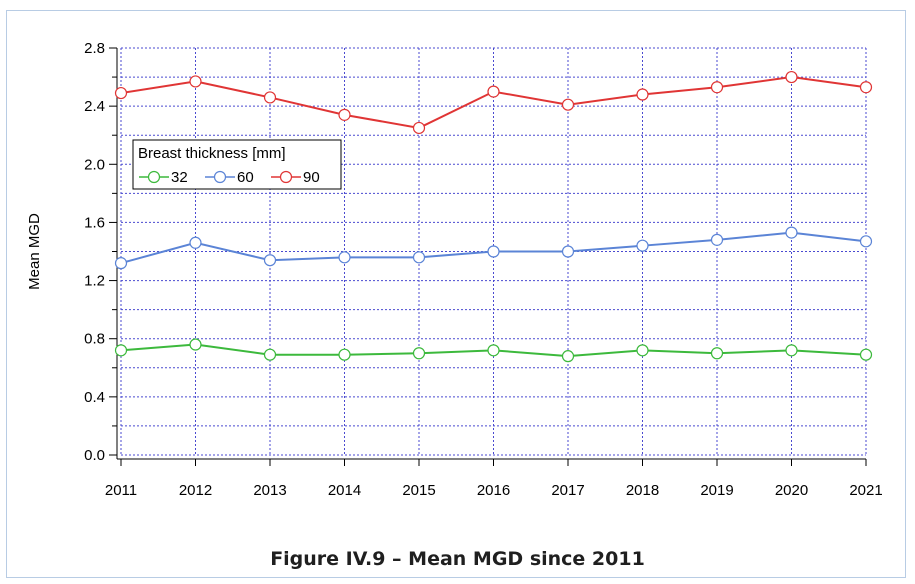 The width and height of the screenshot is (915, 584). What do you see at coordinates (212, 153) in the screenshot?
I see `legend-title: Breast thickness [mm]` at bounding box center [212, 153].